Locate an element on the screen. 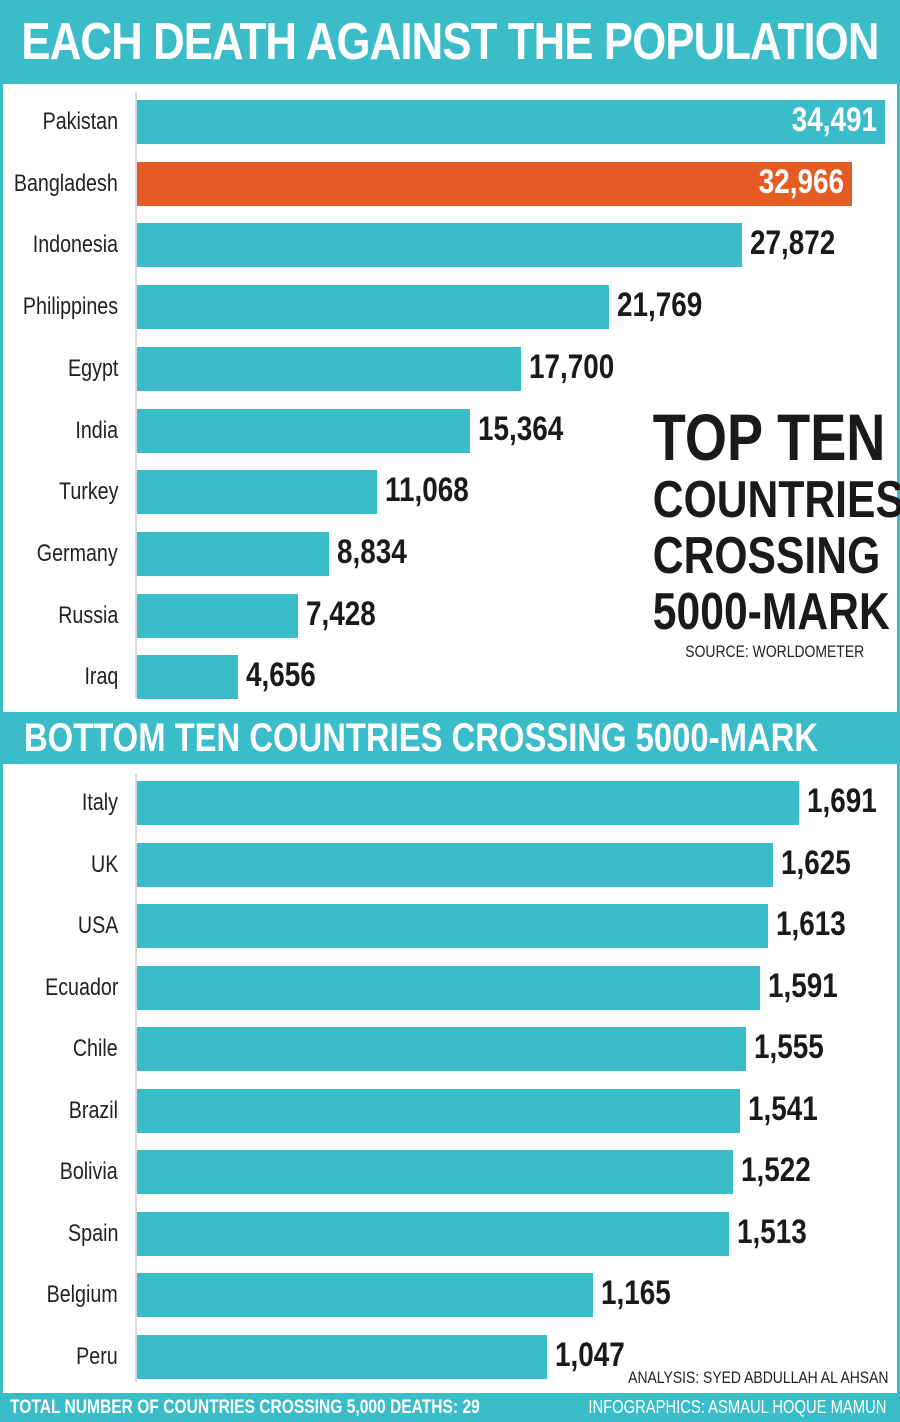 The height and width of the screenshot is (1422, 900). infographics-credit: INFOGRAPHICS: ASMAUL HOQUE MAMUN is located at coordinates (737, 1407).